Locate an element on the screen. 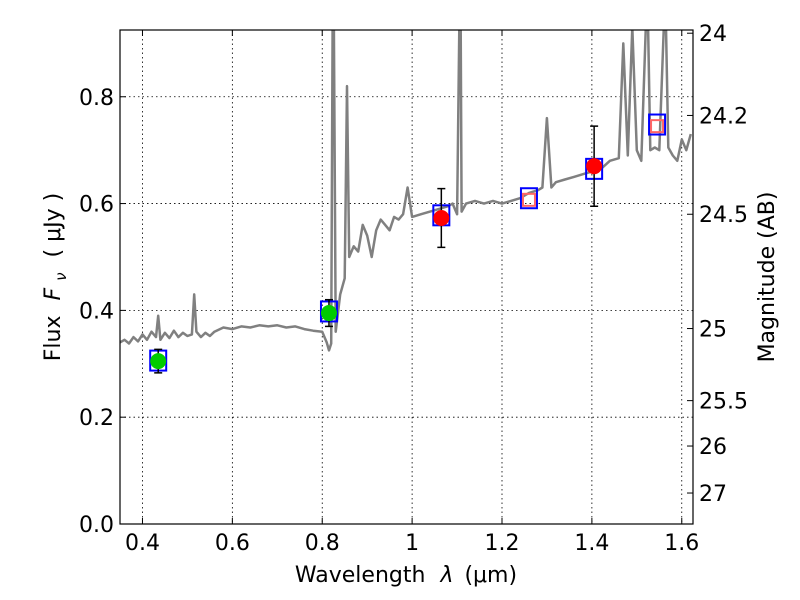 The width and height of the screenshot is (800, 600). x-tick-label: 1 is located at coordinates (412, 543).